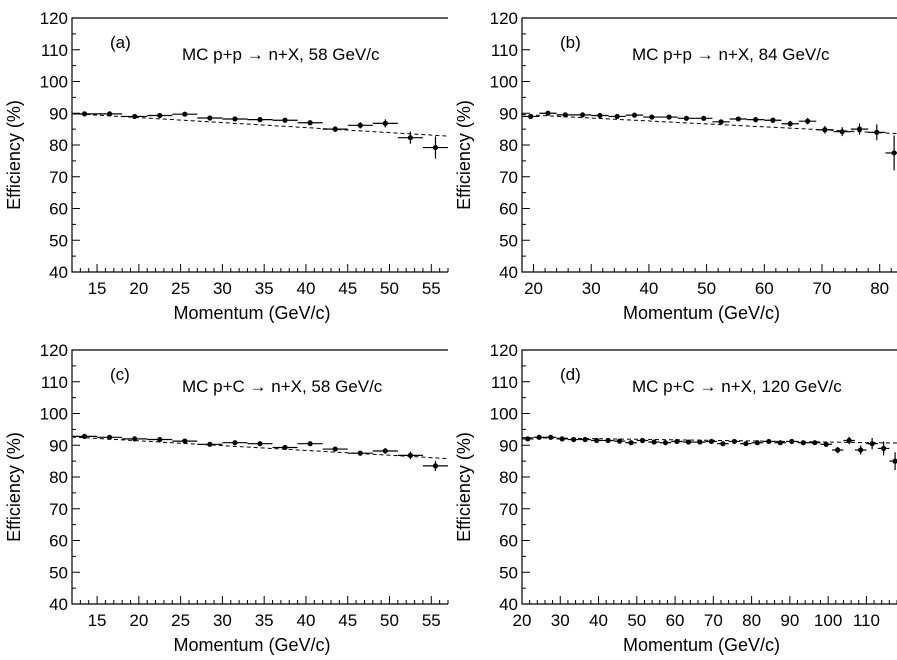  I want to click on y-tick-label: 90, so click(508, 445).